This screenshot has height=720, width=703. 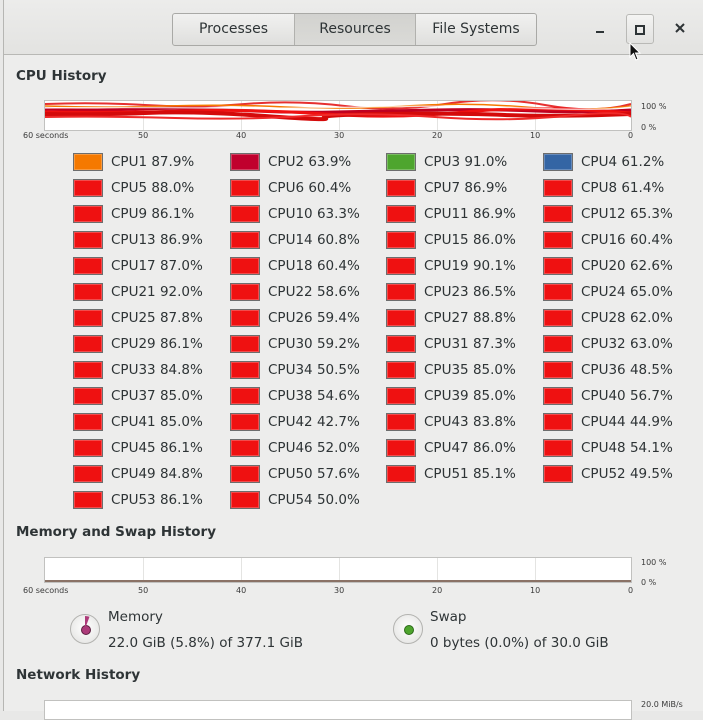 I want to click on cpu-name: CPU36, so click(x=603, y=370).